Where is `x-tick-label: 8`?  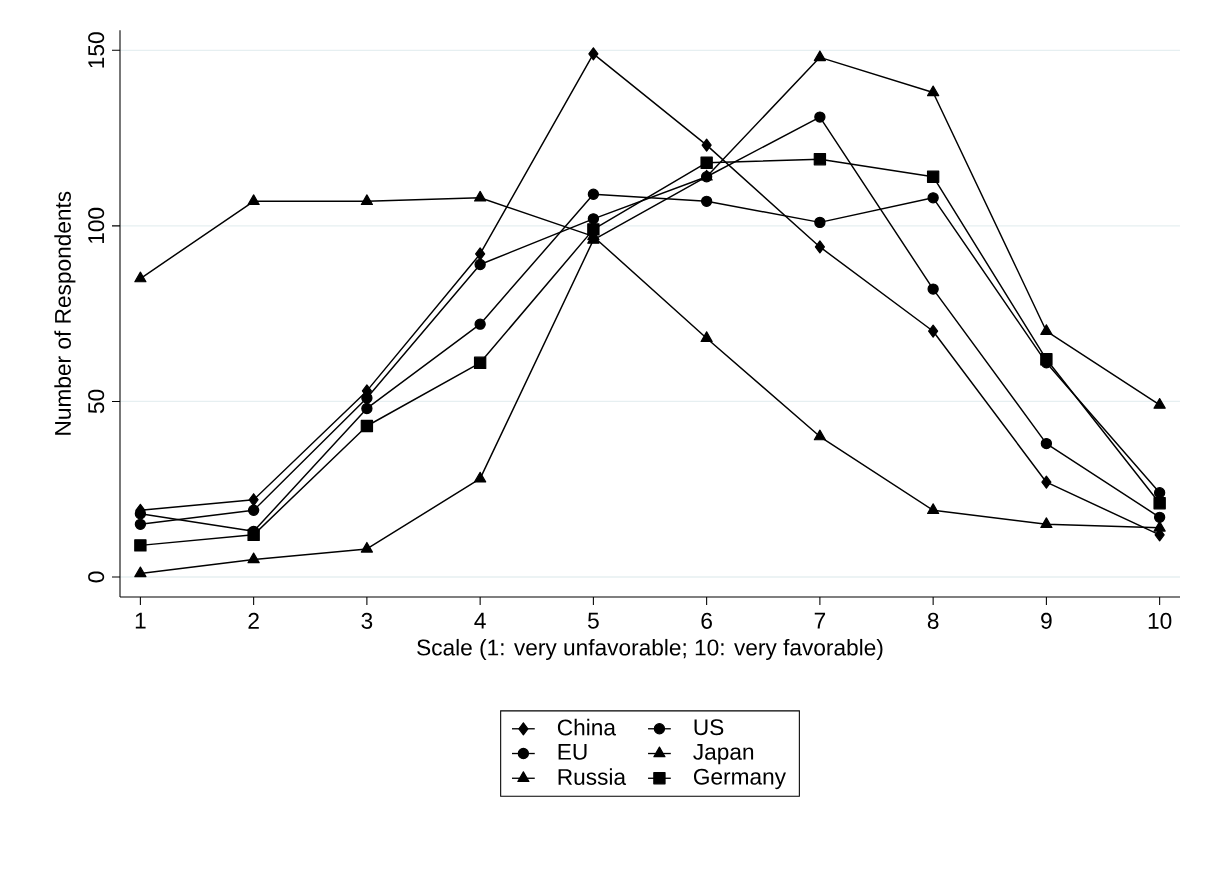 x-tick-label: 8 is located at coordinates (933, 620).